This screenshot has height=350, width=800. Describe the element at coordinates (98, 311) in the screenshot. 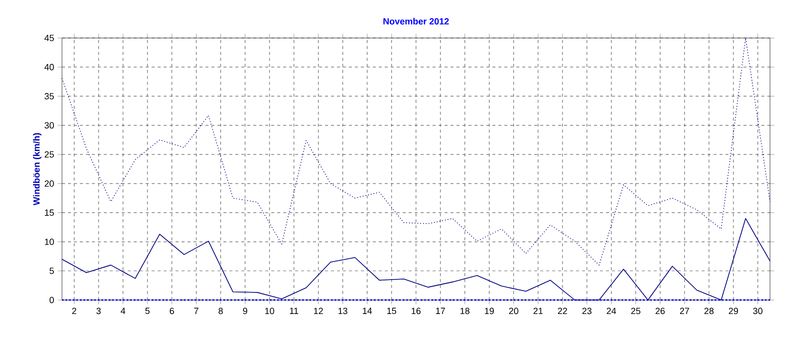

I see `x-tick-label: 3` at that location.